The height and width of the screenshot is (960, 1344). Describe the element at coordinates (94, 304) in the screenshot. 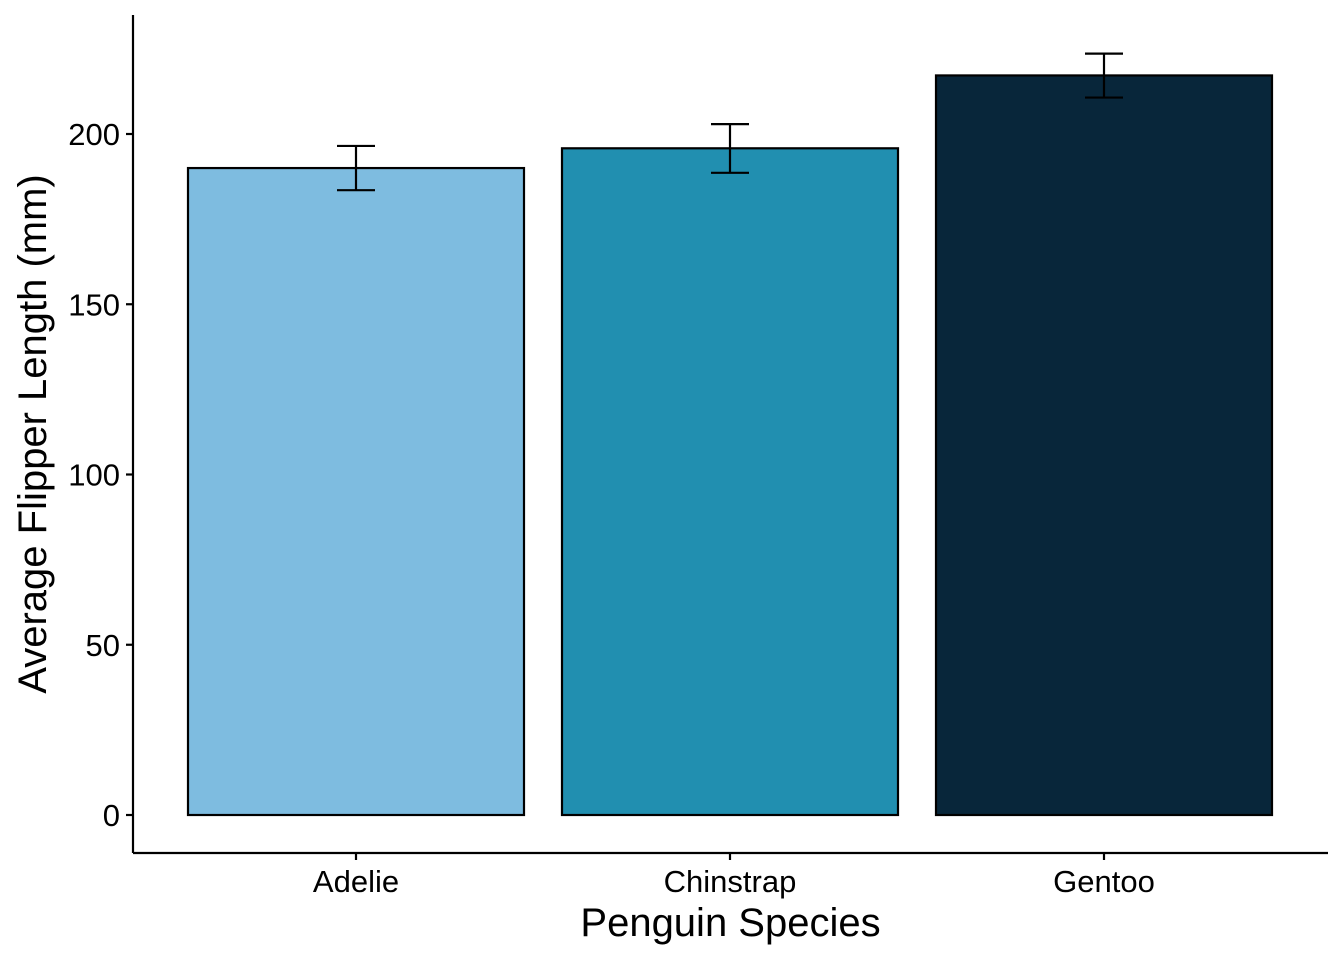

I see `y-tick-label: 150` at that location.